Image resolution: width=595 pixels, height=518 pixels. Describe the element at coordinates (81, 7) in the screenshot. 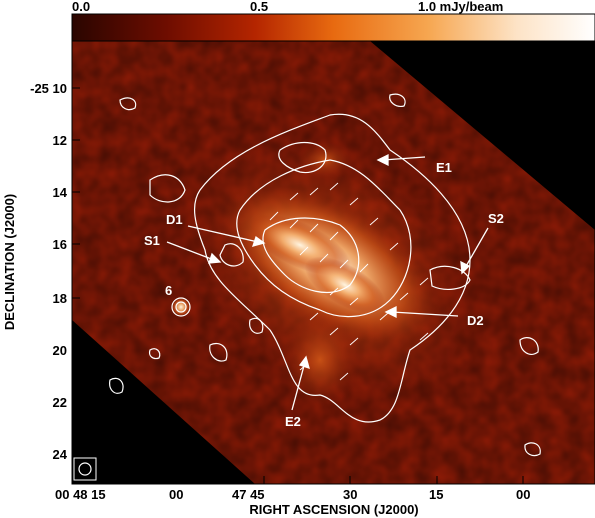

I see `colorbar-tick-0: 0.0` at that location.